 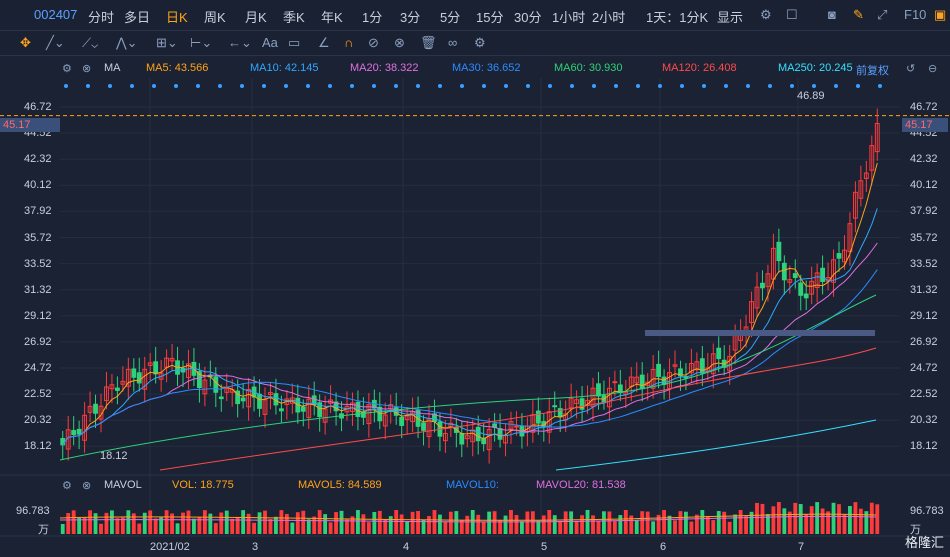 I want to click on tab-5min: 5分, so click(x=450, y=17).